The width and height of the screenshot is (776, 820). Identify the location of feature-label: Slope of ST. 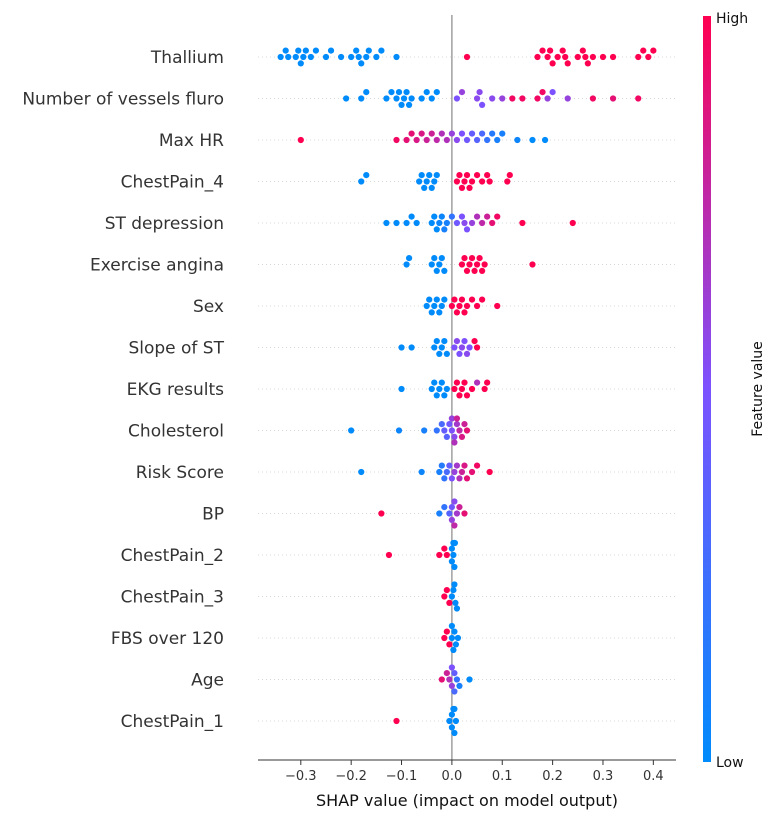
(176, 349).